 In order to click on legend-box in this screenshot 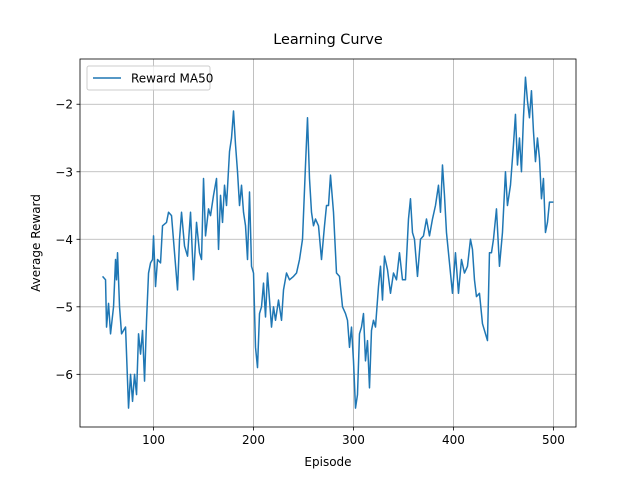, I will do `click(148, 78)`.